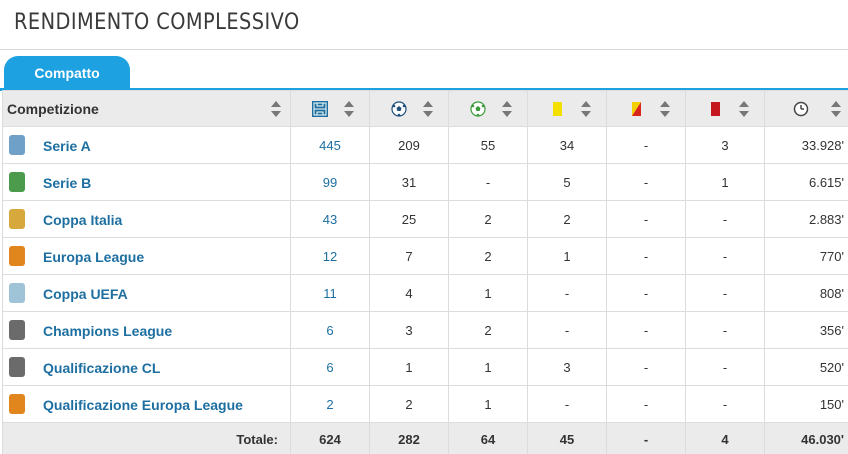 This screenshot has height=454, width=848. I want to click on assists-cell: -, so click(488, 182).